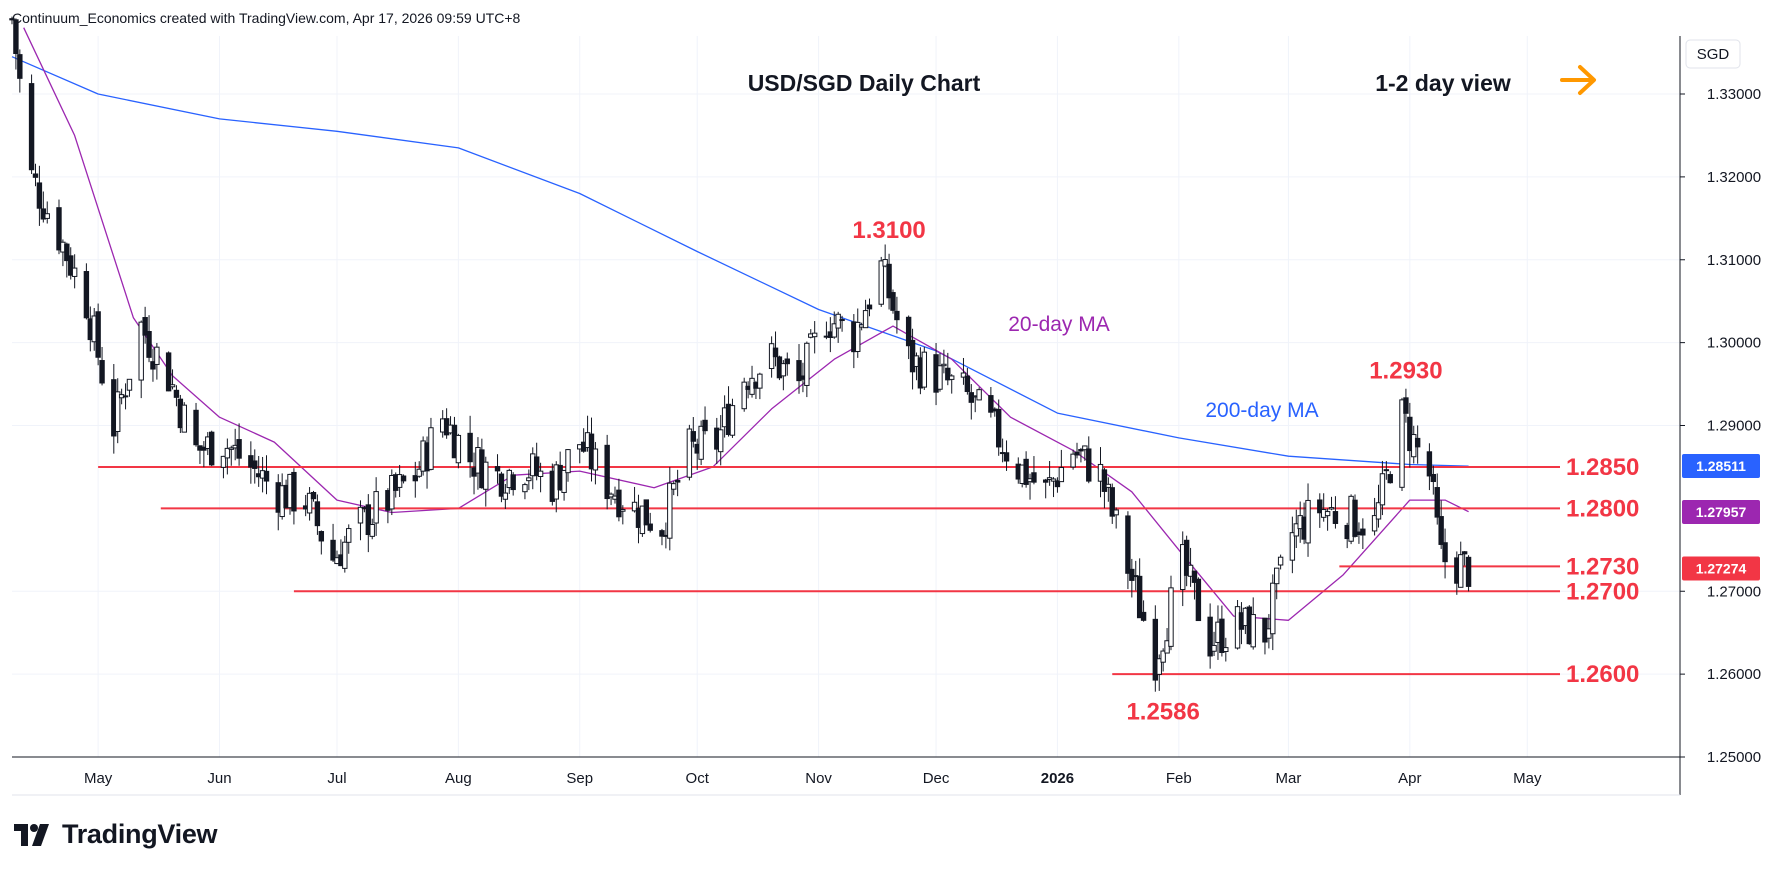  What do you see at coordinates (1405, 371) in the screenshot?
I see `price-annotation: 1.2930` at bounding box center [1405, 371].